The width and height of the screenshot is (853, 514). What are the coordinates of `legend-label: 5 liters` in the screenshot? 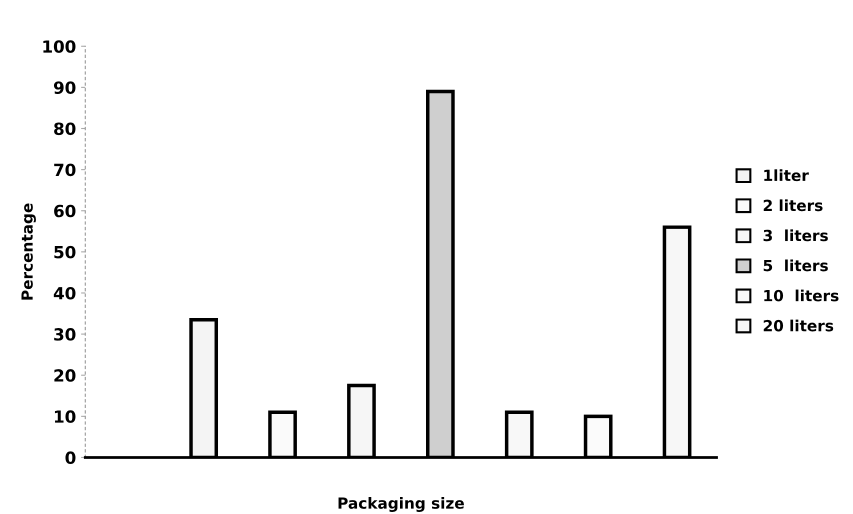 It's located at (796, 266).